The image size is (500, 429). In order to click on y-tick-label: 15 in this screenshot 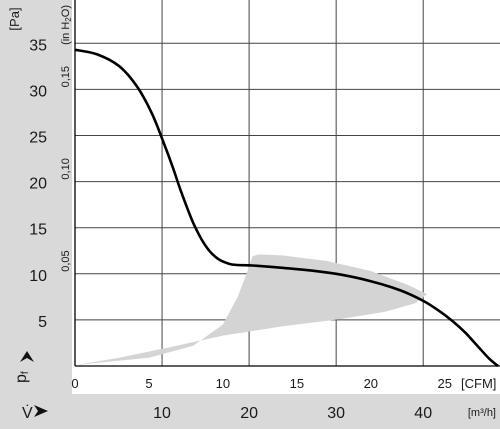, I will do `click(38, 230)`.